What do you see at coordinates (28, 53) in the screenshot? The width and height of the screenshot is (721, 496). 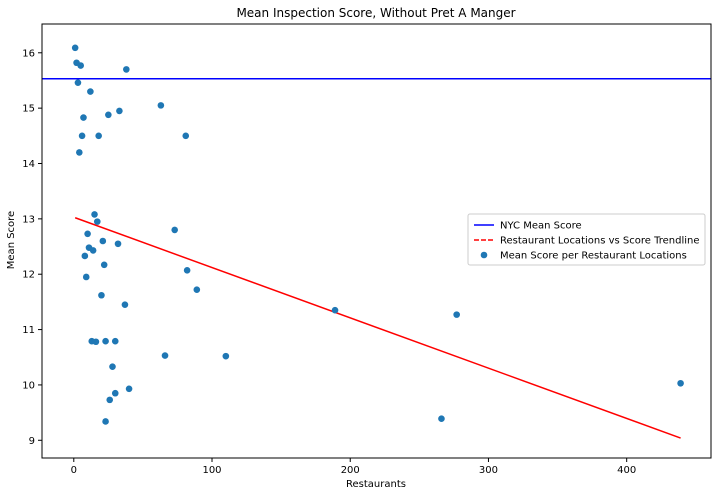 I see `y-tick-label-16: 16` at bounding box center [28, 53].